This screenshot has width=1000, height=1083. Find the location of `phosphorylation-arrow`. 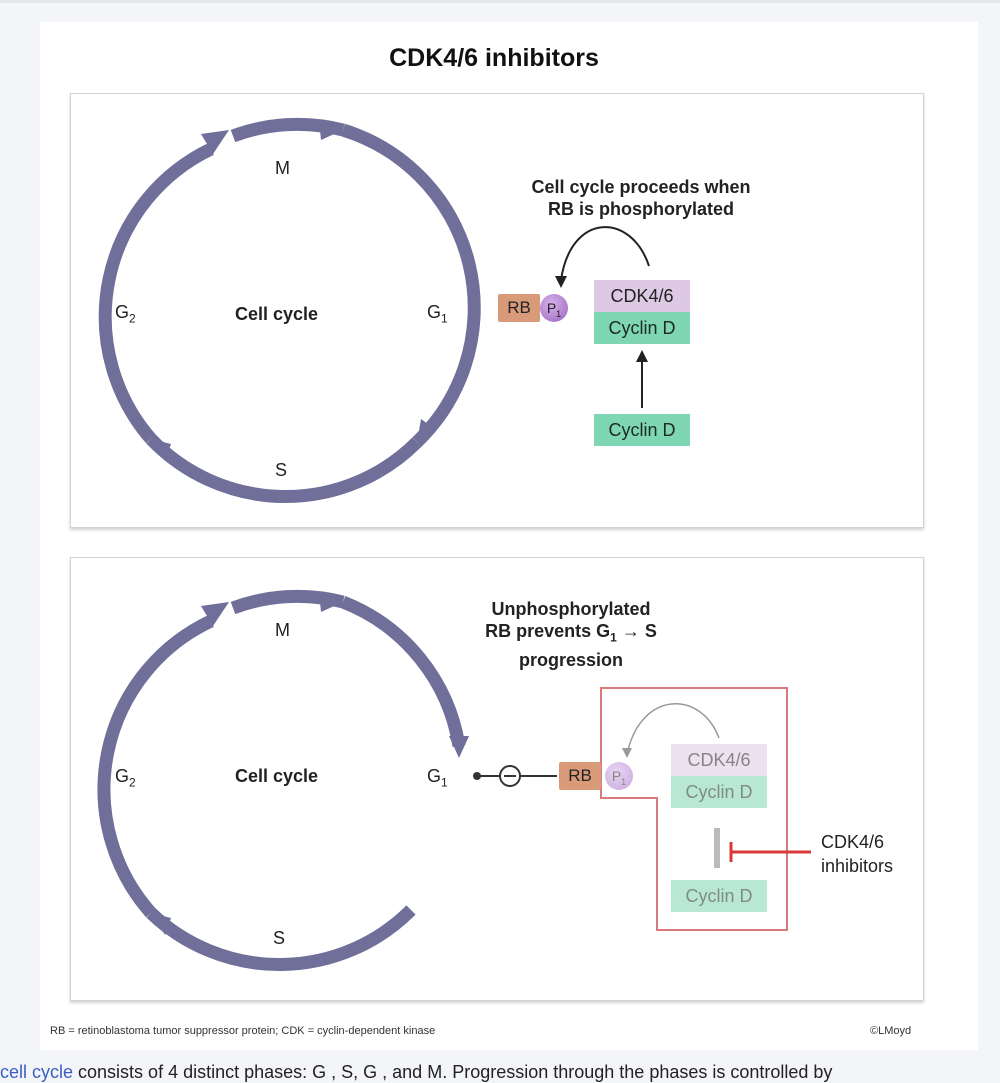

phosphorylation-arrow is located at coordinates (605, 253).